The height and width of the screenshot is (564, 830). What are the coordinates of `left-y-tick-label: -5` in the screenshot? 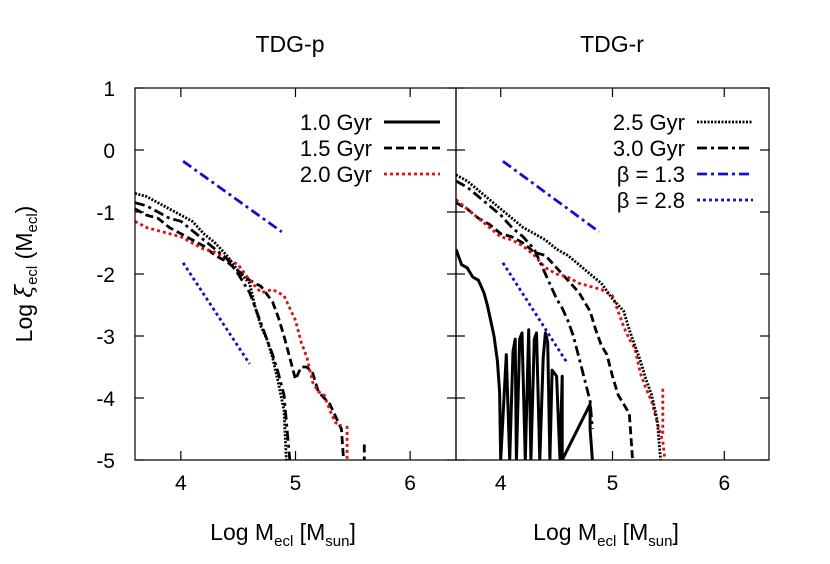 It's located at (105, 461).